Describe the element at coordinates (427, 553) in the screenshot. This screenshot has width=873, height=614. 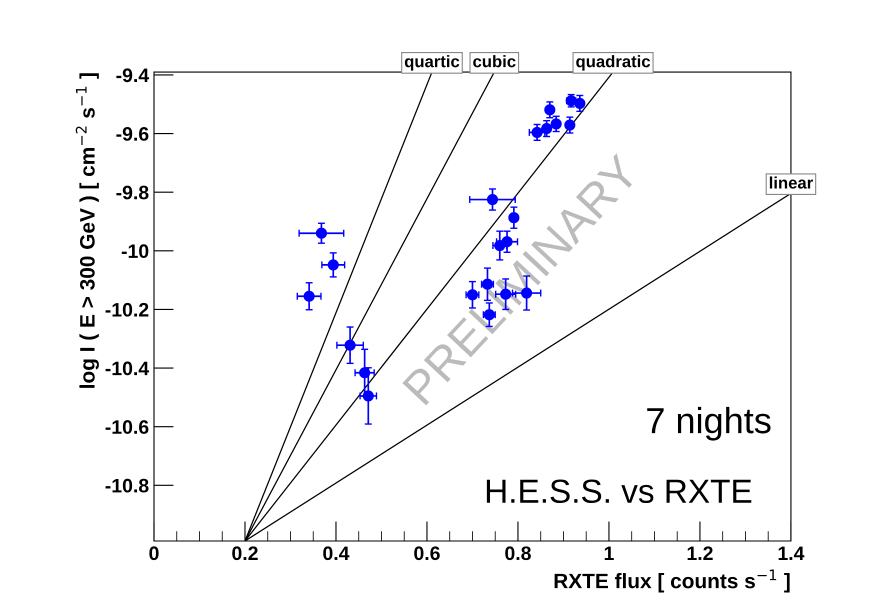
I see `x-tick-label: 0.6` at that location.